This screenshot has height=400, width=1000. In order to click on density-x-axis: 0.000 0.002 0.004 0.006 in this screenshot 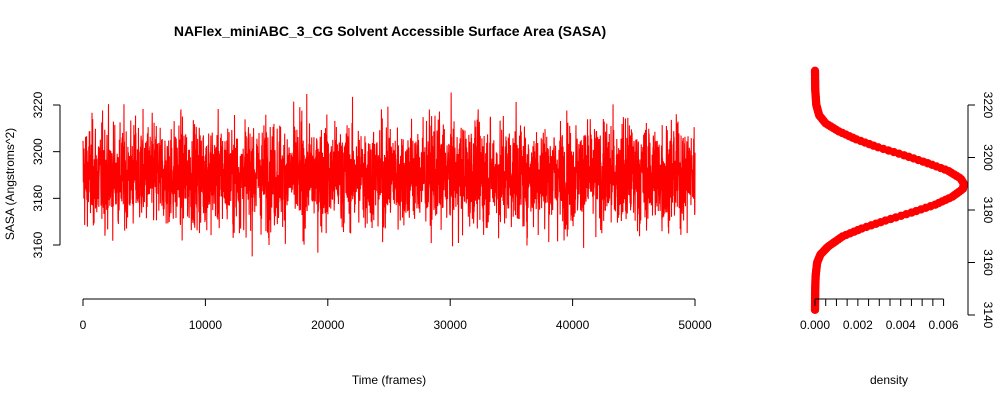, I will do `click(879, 315)`.